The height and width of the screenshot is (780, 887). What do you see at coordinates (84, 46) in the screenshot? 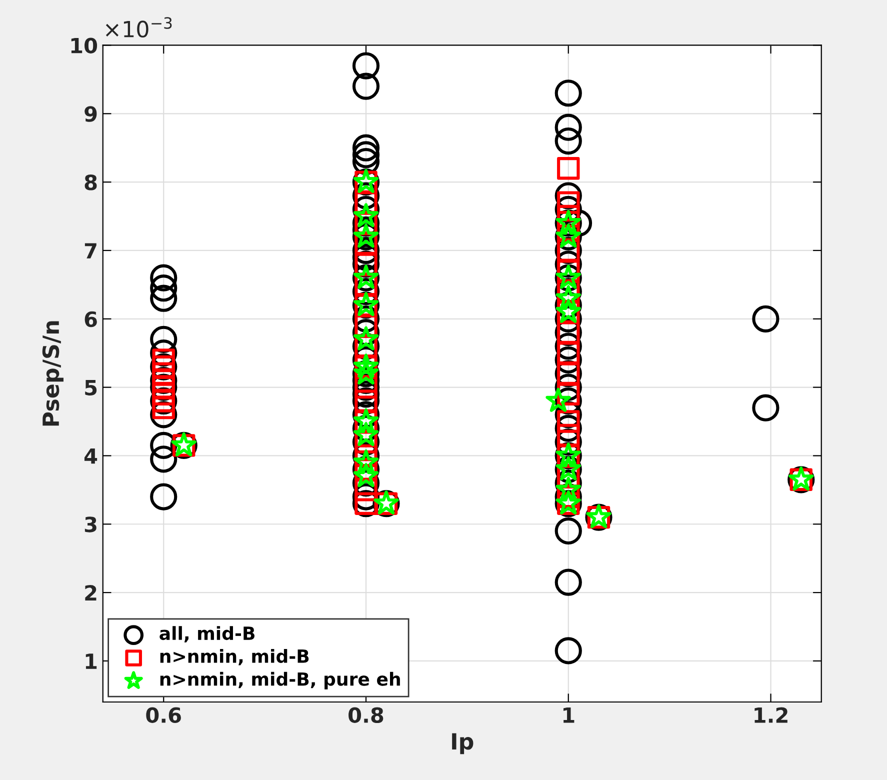
I see `y-tick-label: 10` at bounding box center [84, 46].